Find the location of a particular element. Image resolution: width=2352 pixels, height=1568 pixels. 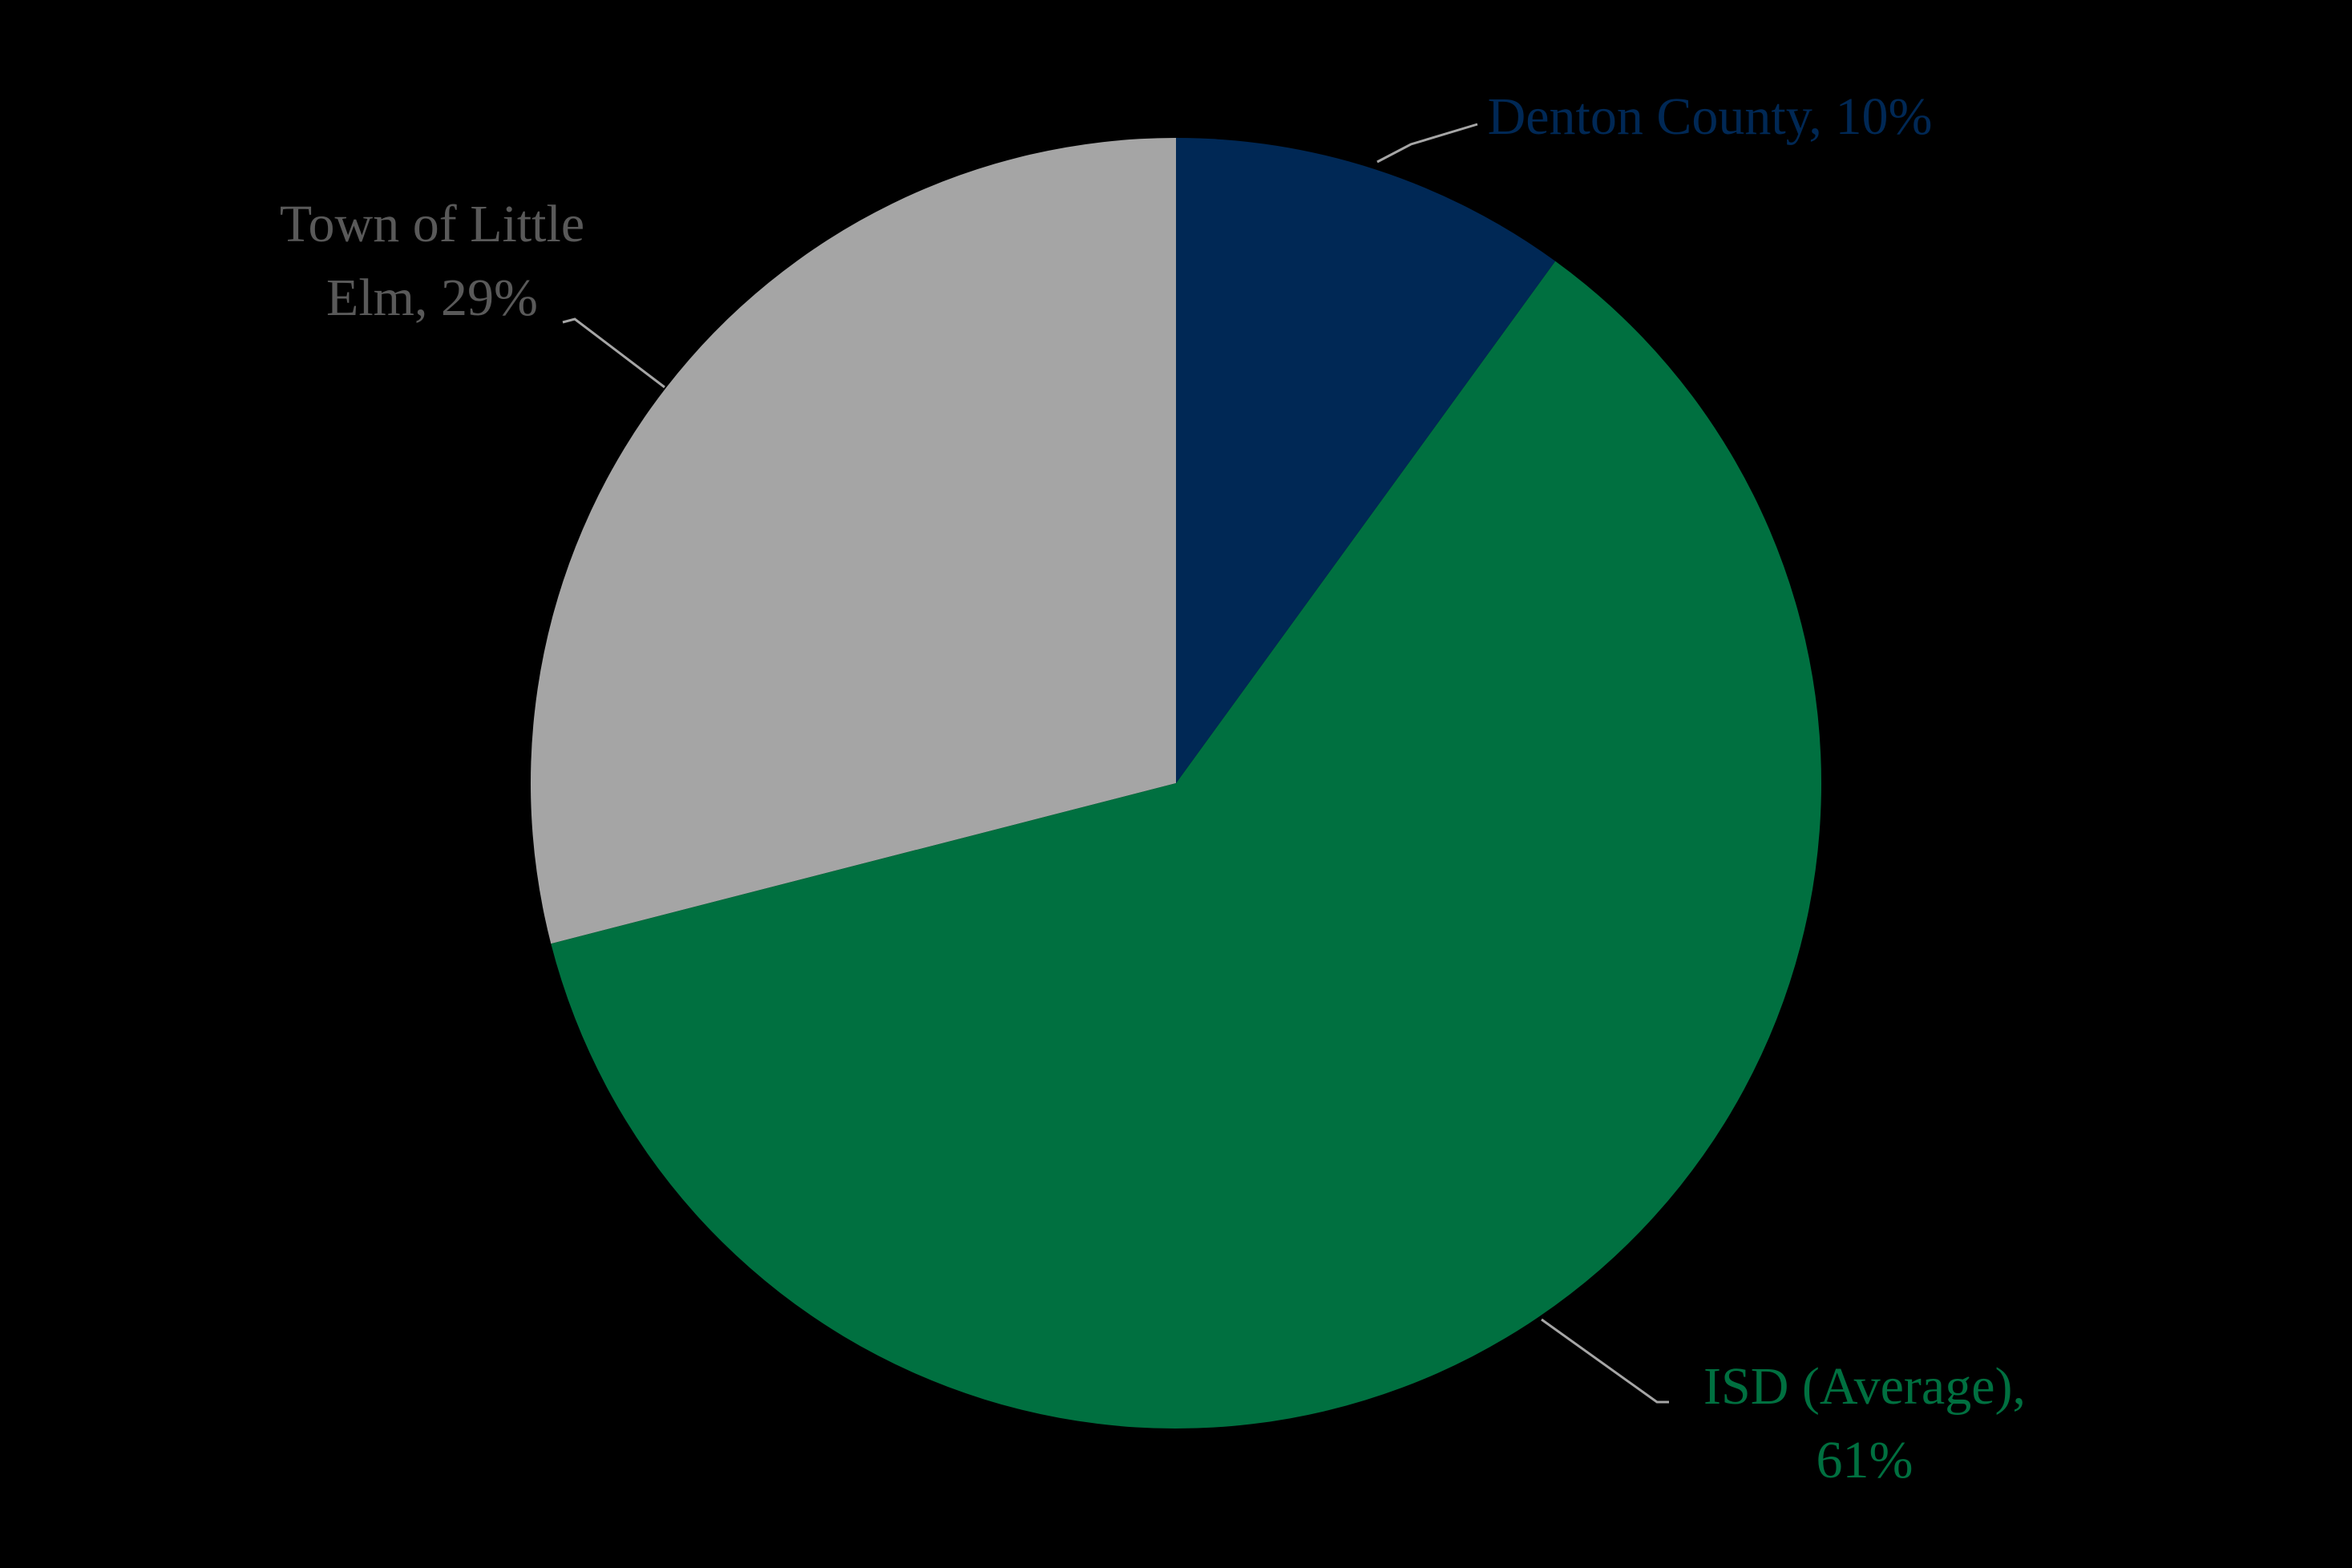

category-label: Denton County, is located at coordinates (1654, 116).